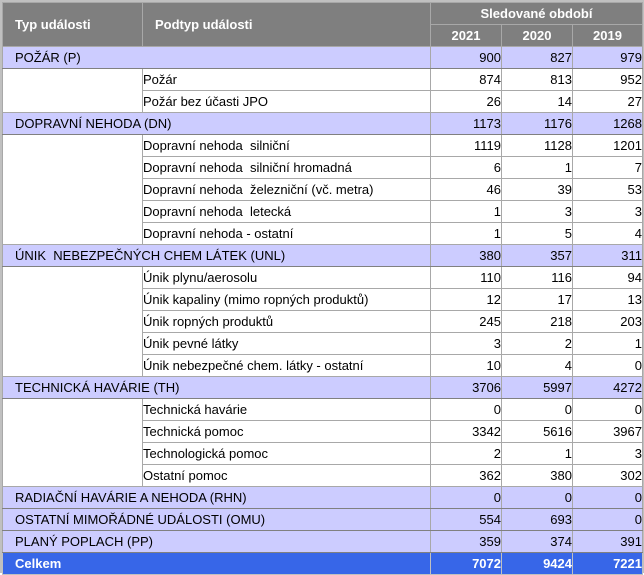 This screenshot has width=644, height=575. What do you see at coordinates (286, 189) in the screenshot?
I see `subtype-label: Dopravní nehoda železniční (vč. metra)` at bounding box center [286, 189].